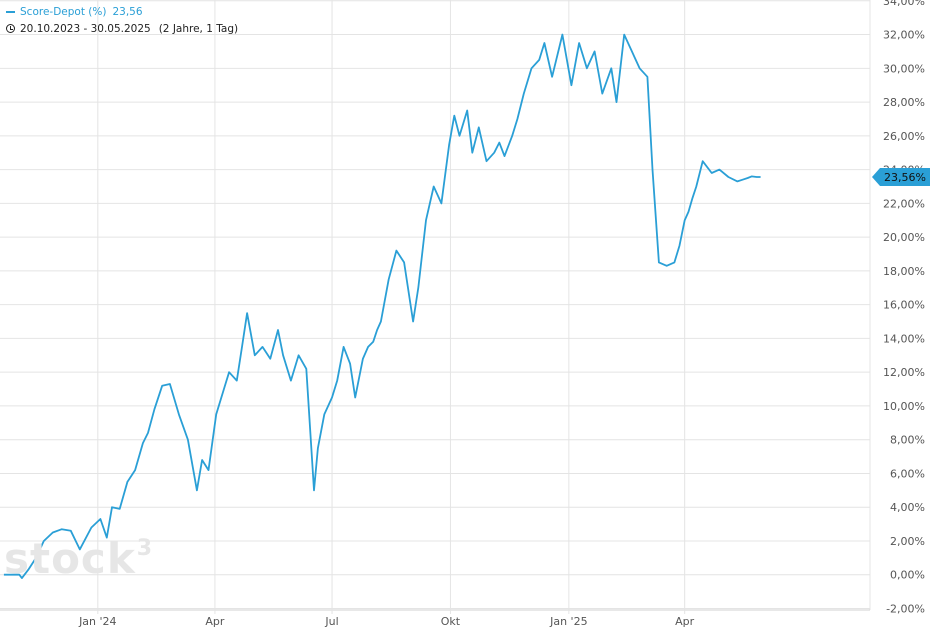 This screenshot has height=630, width=930. Describe the element at coordinates (10, 12) in the screenshot. I see `legend-swatch` at that location.